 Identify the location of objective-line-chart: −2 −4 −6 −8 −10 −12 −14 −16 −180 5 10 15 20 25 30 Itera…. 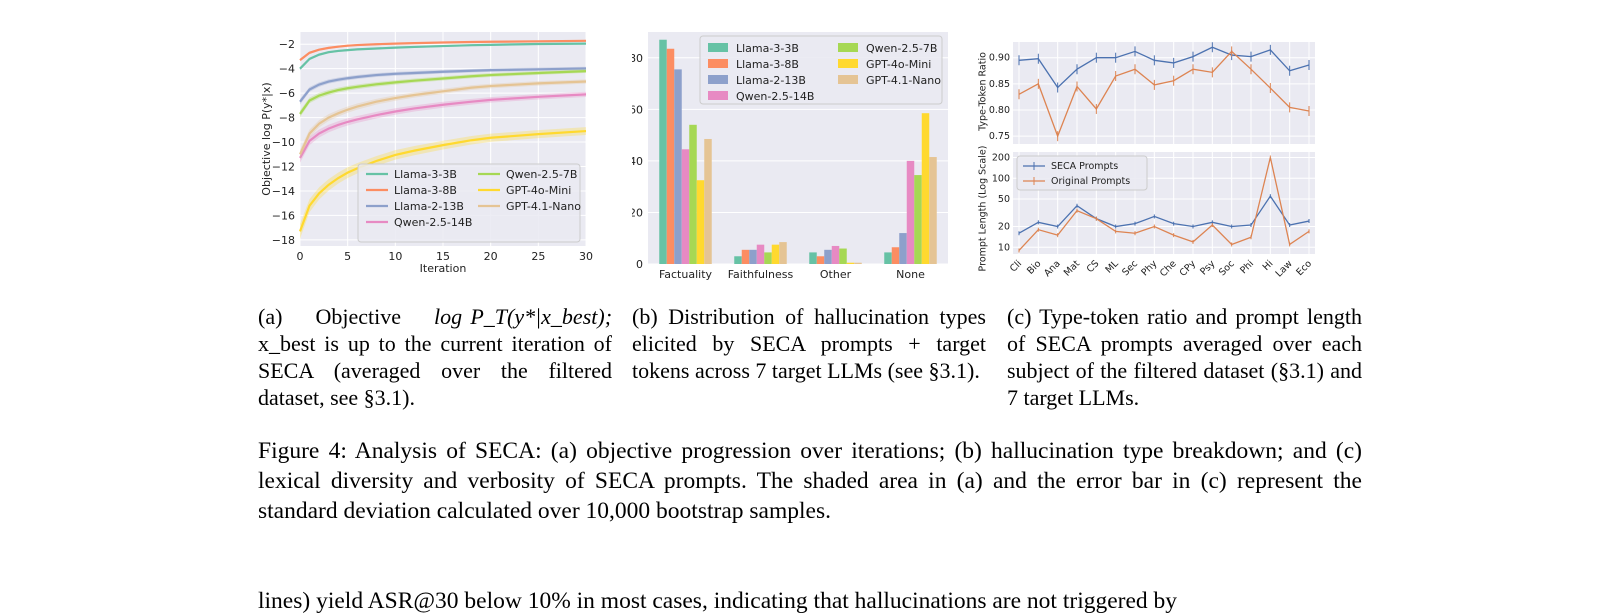
(426, 153).